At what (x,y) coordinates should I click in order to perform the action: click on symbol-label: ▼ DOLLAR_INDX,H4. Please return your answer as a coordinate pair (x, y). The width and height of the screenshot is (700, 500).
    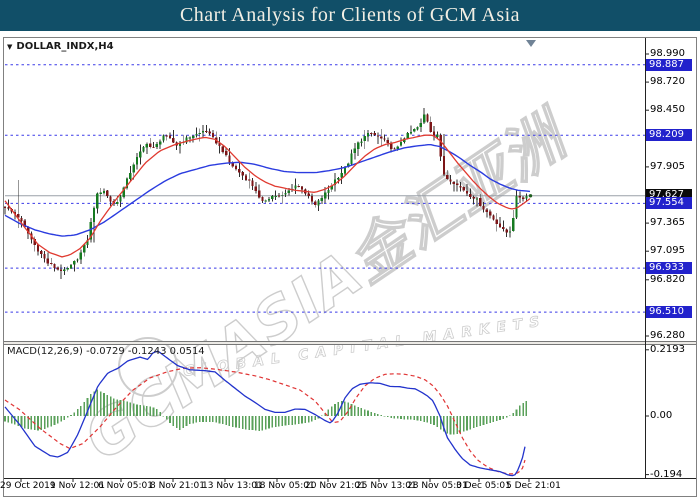
    Looking at the image, I should click on (60, 46).